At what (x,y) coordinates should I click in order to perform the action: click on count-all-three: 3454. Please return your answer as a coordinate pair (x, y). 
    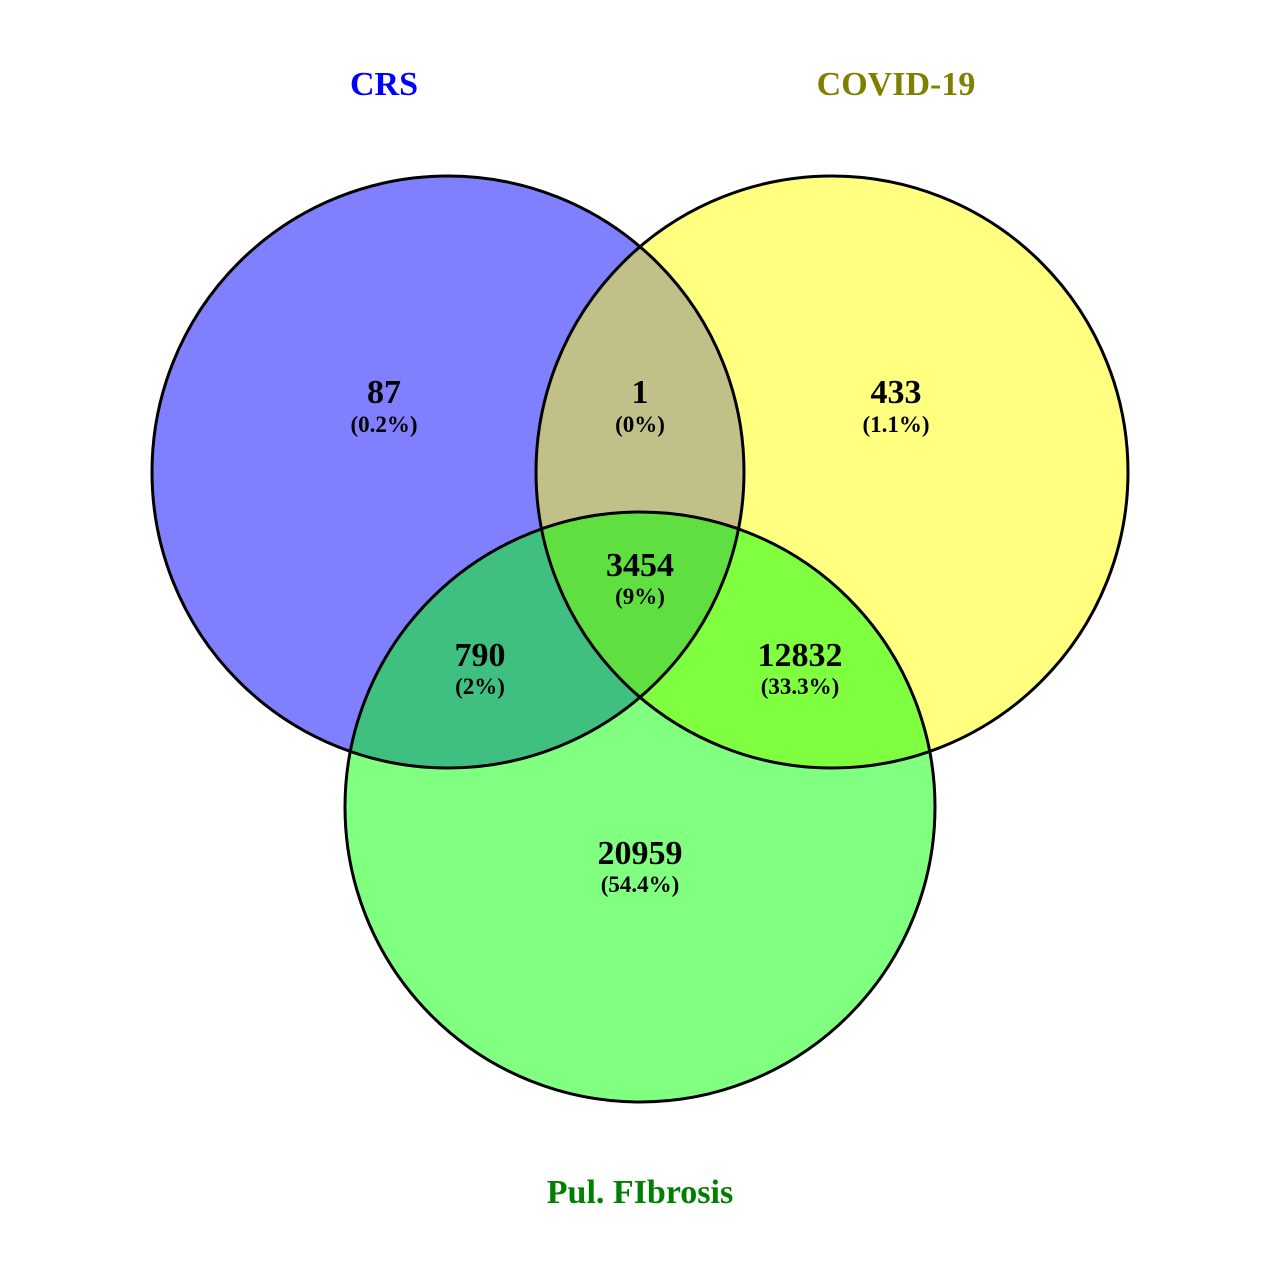
    Looking at the image, I should click on (640, 565).